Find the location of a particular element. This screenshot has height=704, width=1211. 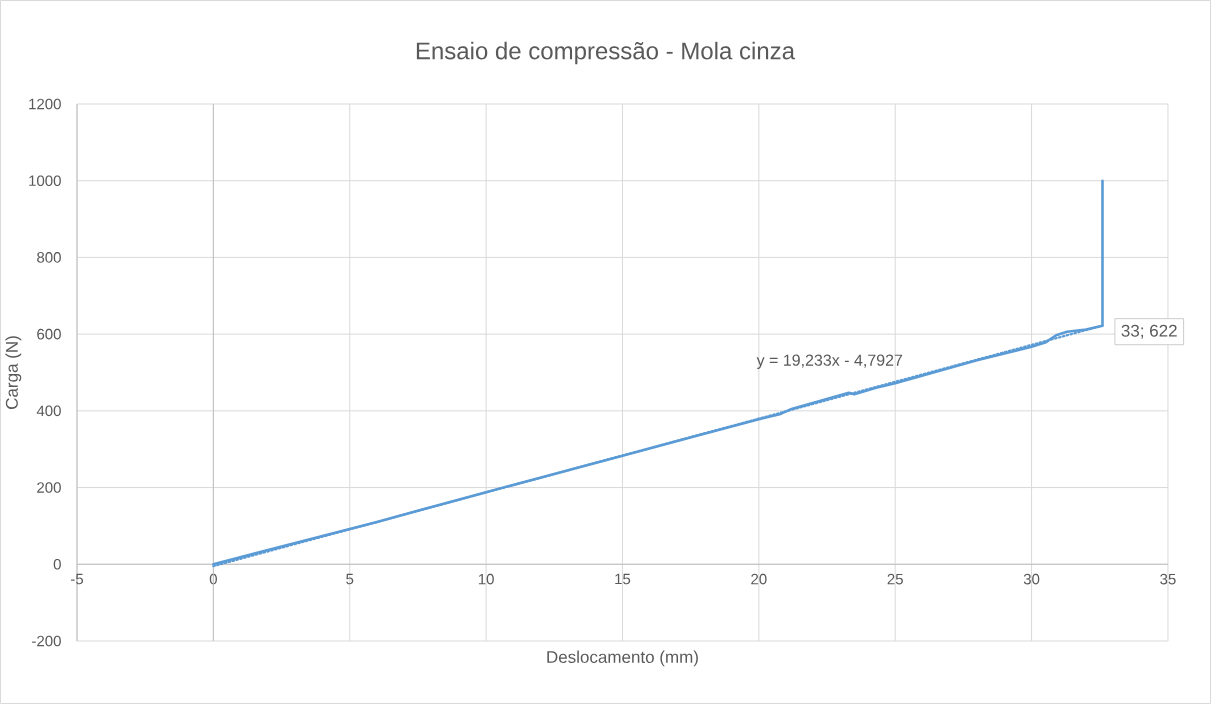

y-tick-label: 0 is located at coordinates (57, 564).